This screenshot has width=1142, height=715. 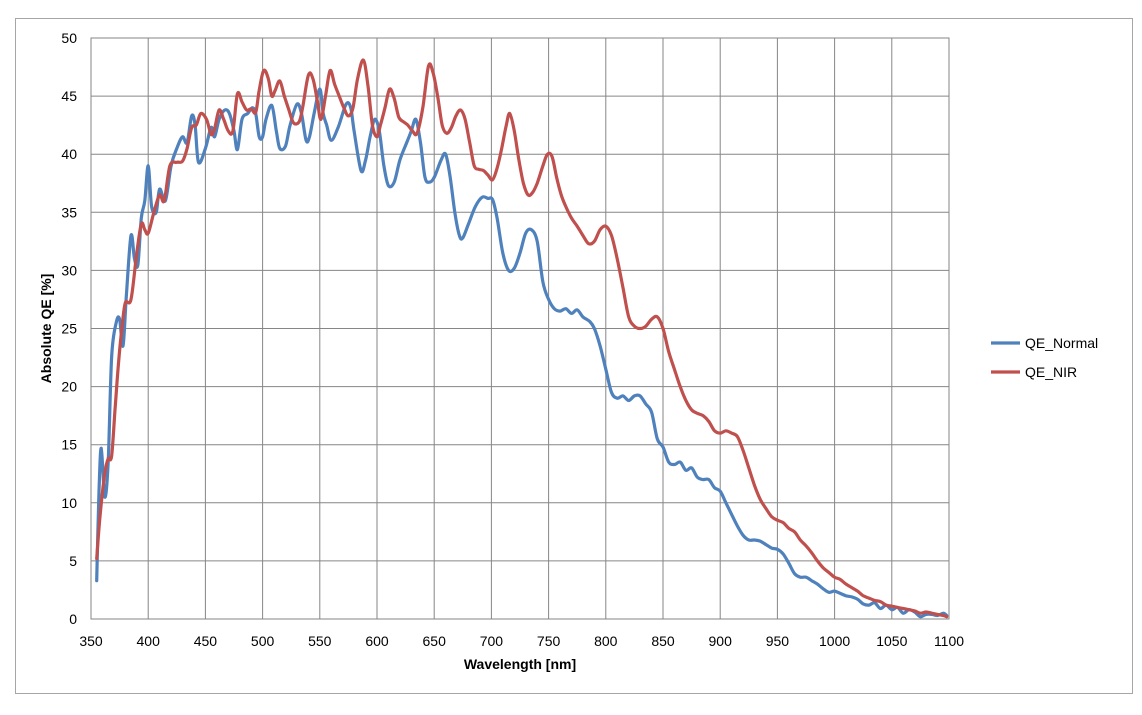 I want to click on x-tick-label: 900, so click(x=721, y=641).